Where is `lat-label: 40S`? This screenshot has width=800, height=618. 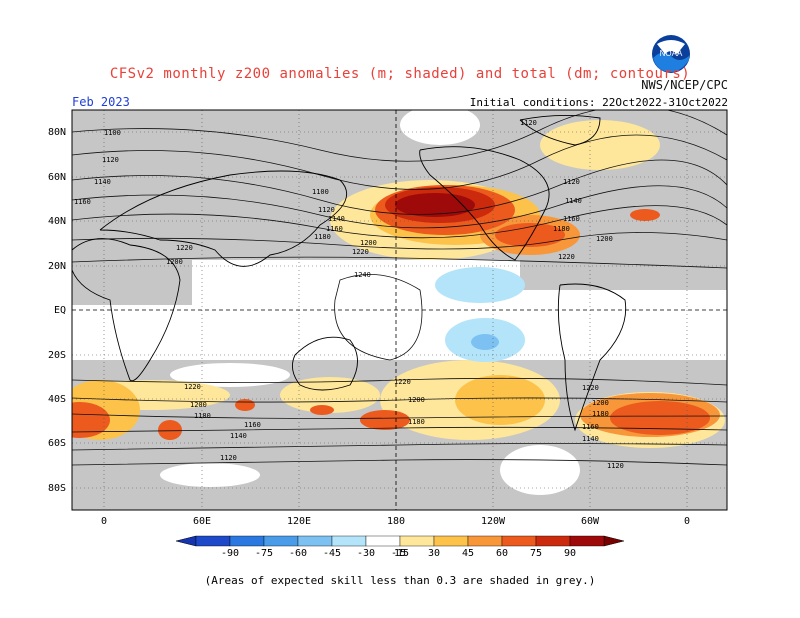
lat-label: 40S is located at coordinates (57, 399).